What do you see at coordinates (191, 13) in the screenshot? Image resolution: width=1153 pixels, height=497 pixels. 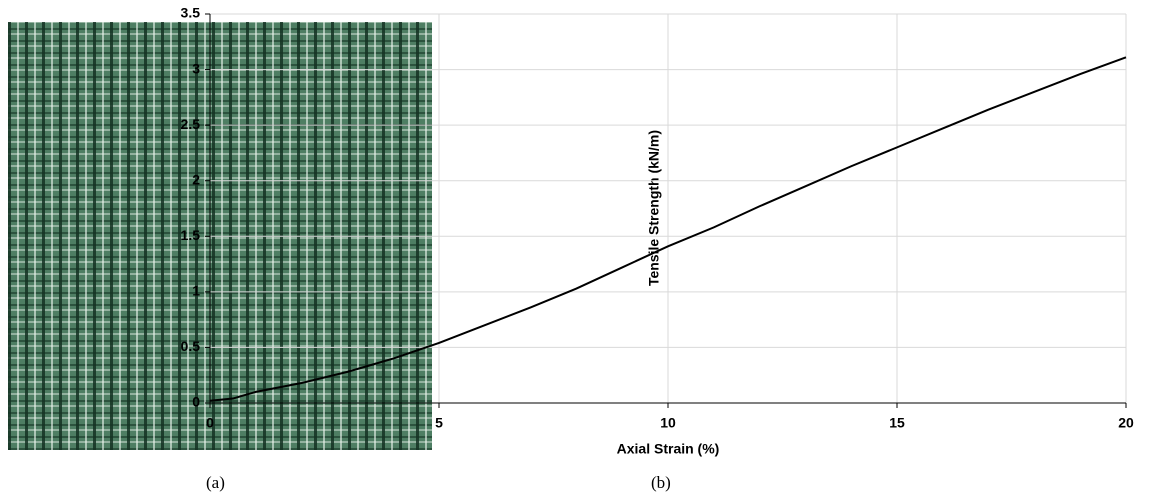 I see `y-tick-label: 3.5` at bounding box center [191, 13].